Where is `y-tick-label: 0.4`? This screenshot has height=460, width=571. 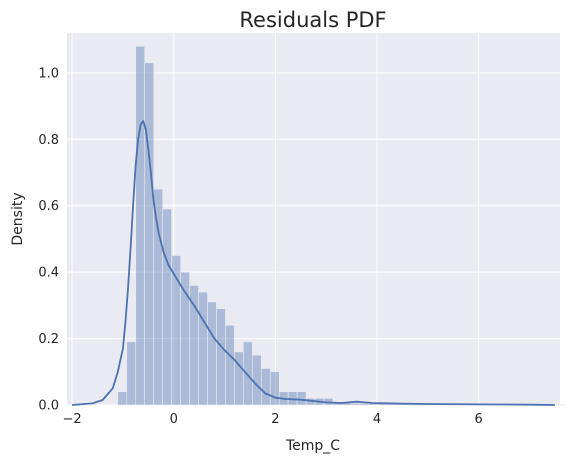
y-tick-label: 0.4 is located at coordinates (48, 273).